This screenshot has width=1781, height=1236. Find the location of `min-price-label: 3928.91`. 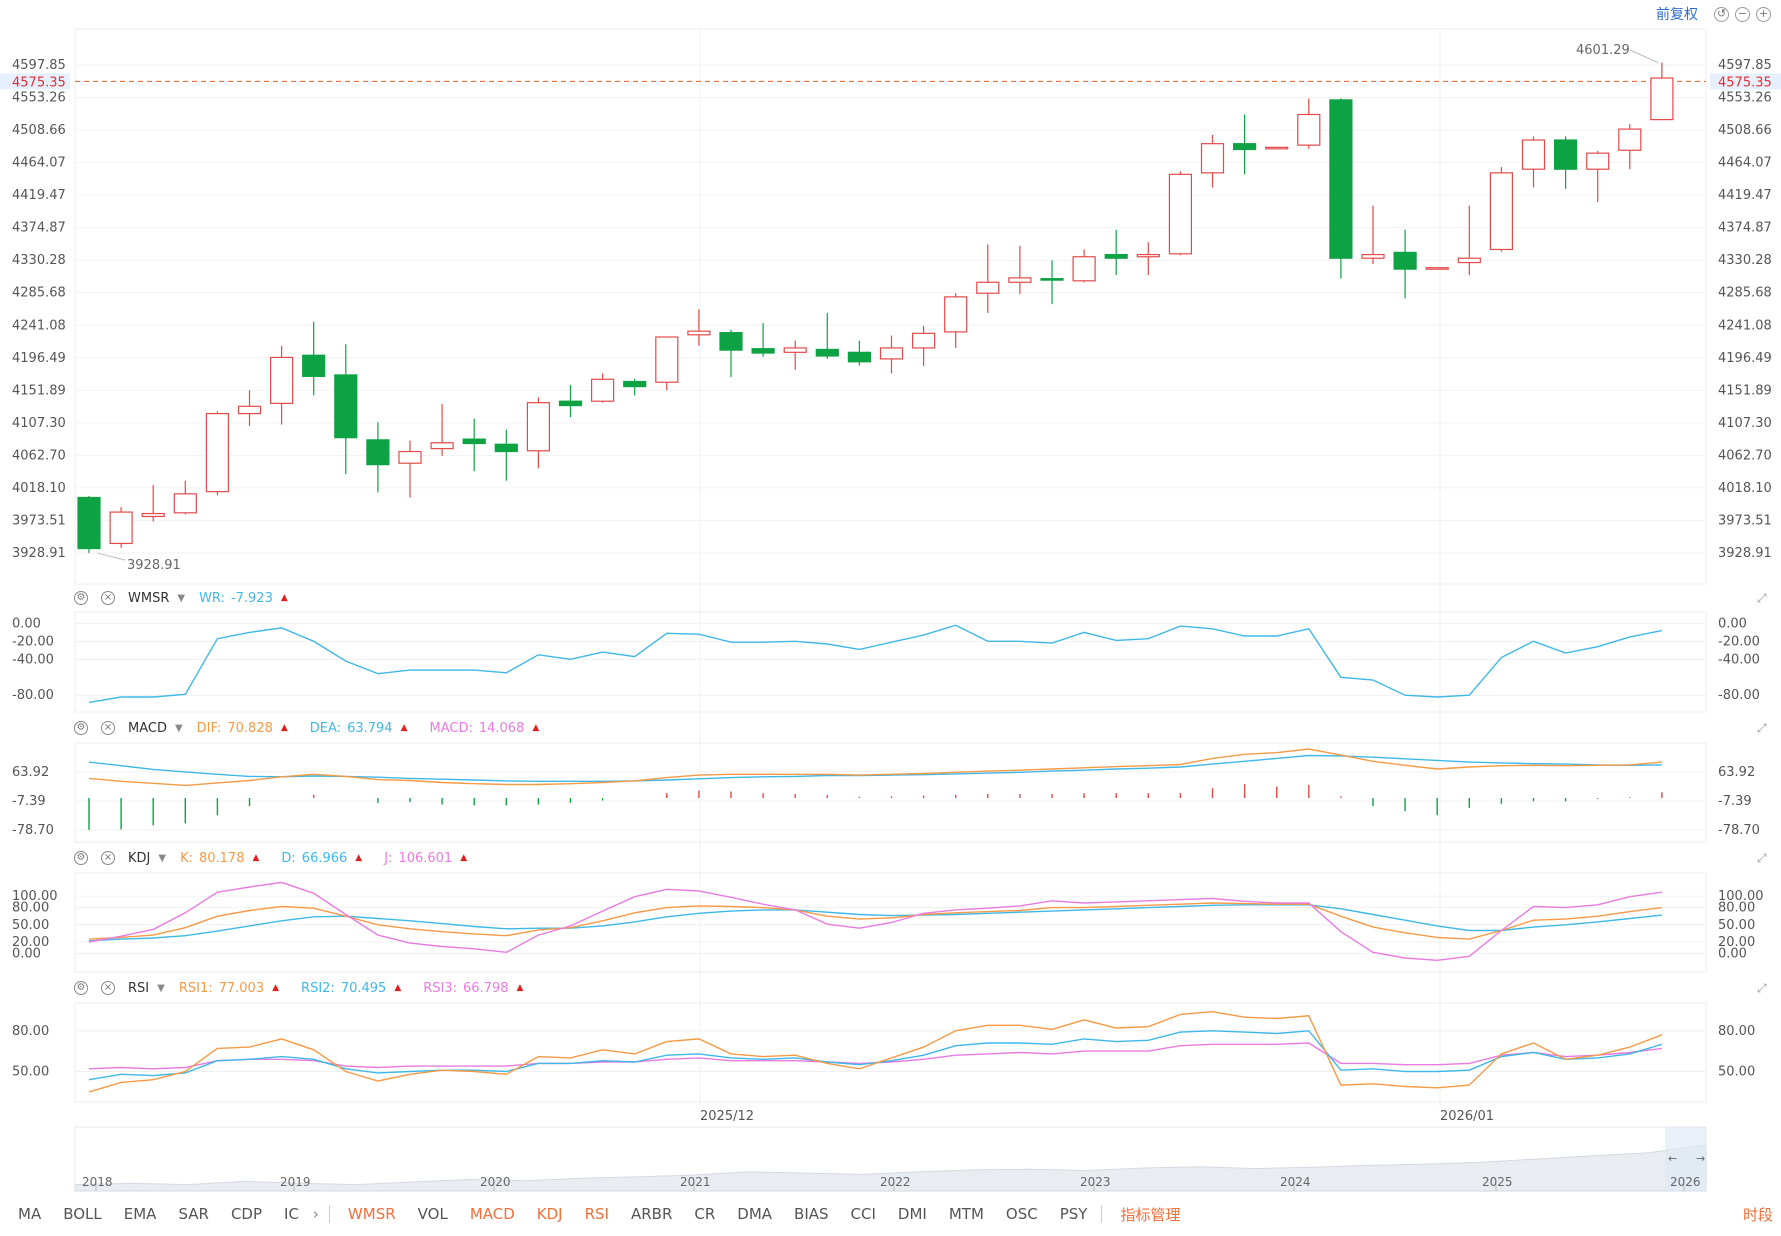

min-price-label: 3928.91 is located at coordinates (154, 565).